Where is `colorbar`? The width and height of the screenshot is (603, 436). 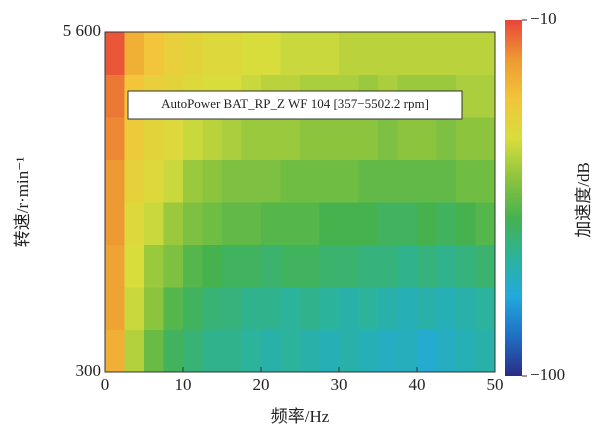 colorbar is located at coordinates (513, 198).